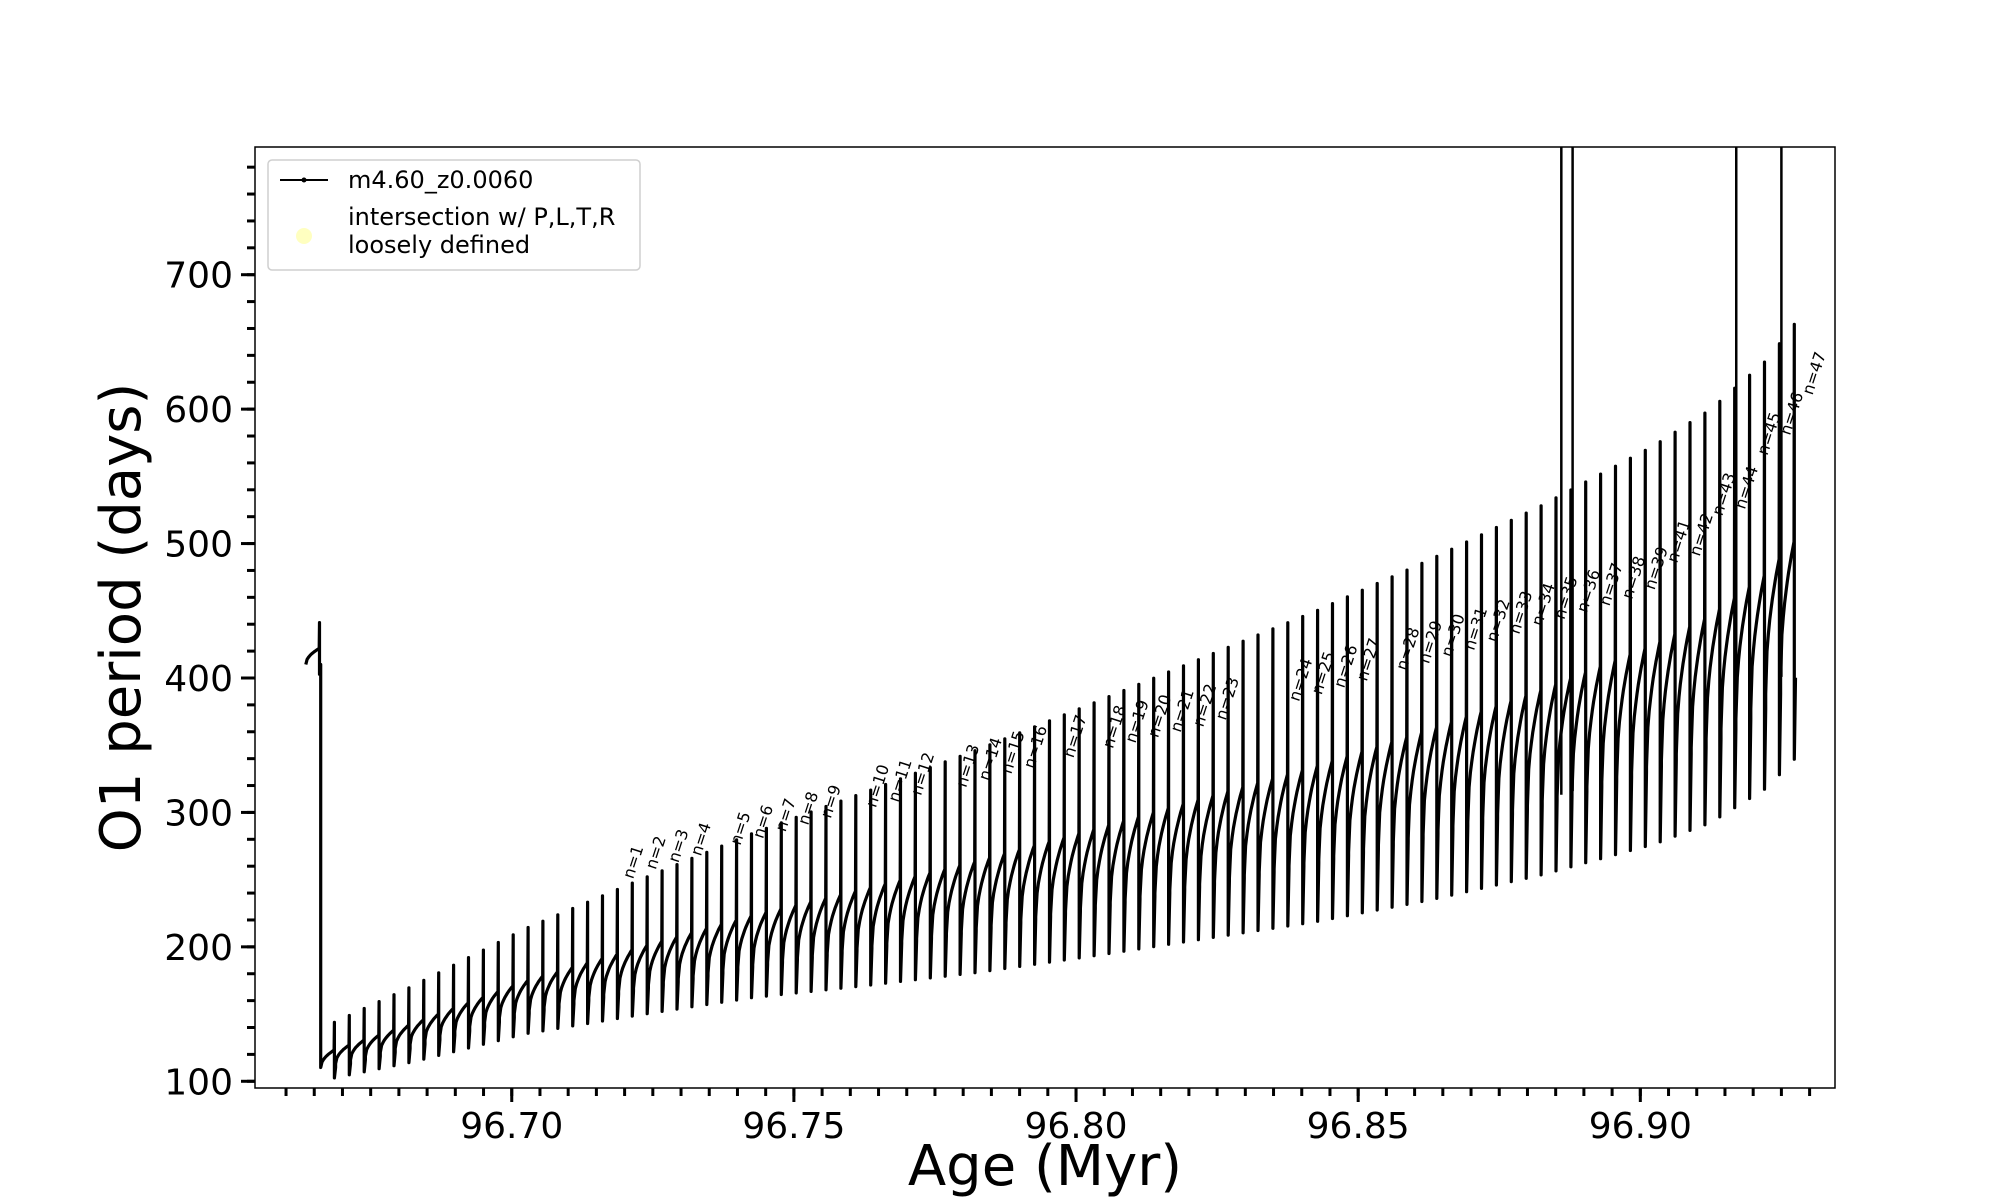 Image resolution: width=2000 pixels, height=1204 pixels. I want to click on y-axis-label: O1 period (days), so click(121, 618).